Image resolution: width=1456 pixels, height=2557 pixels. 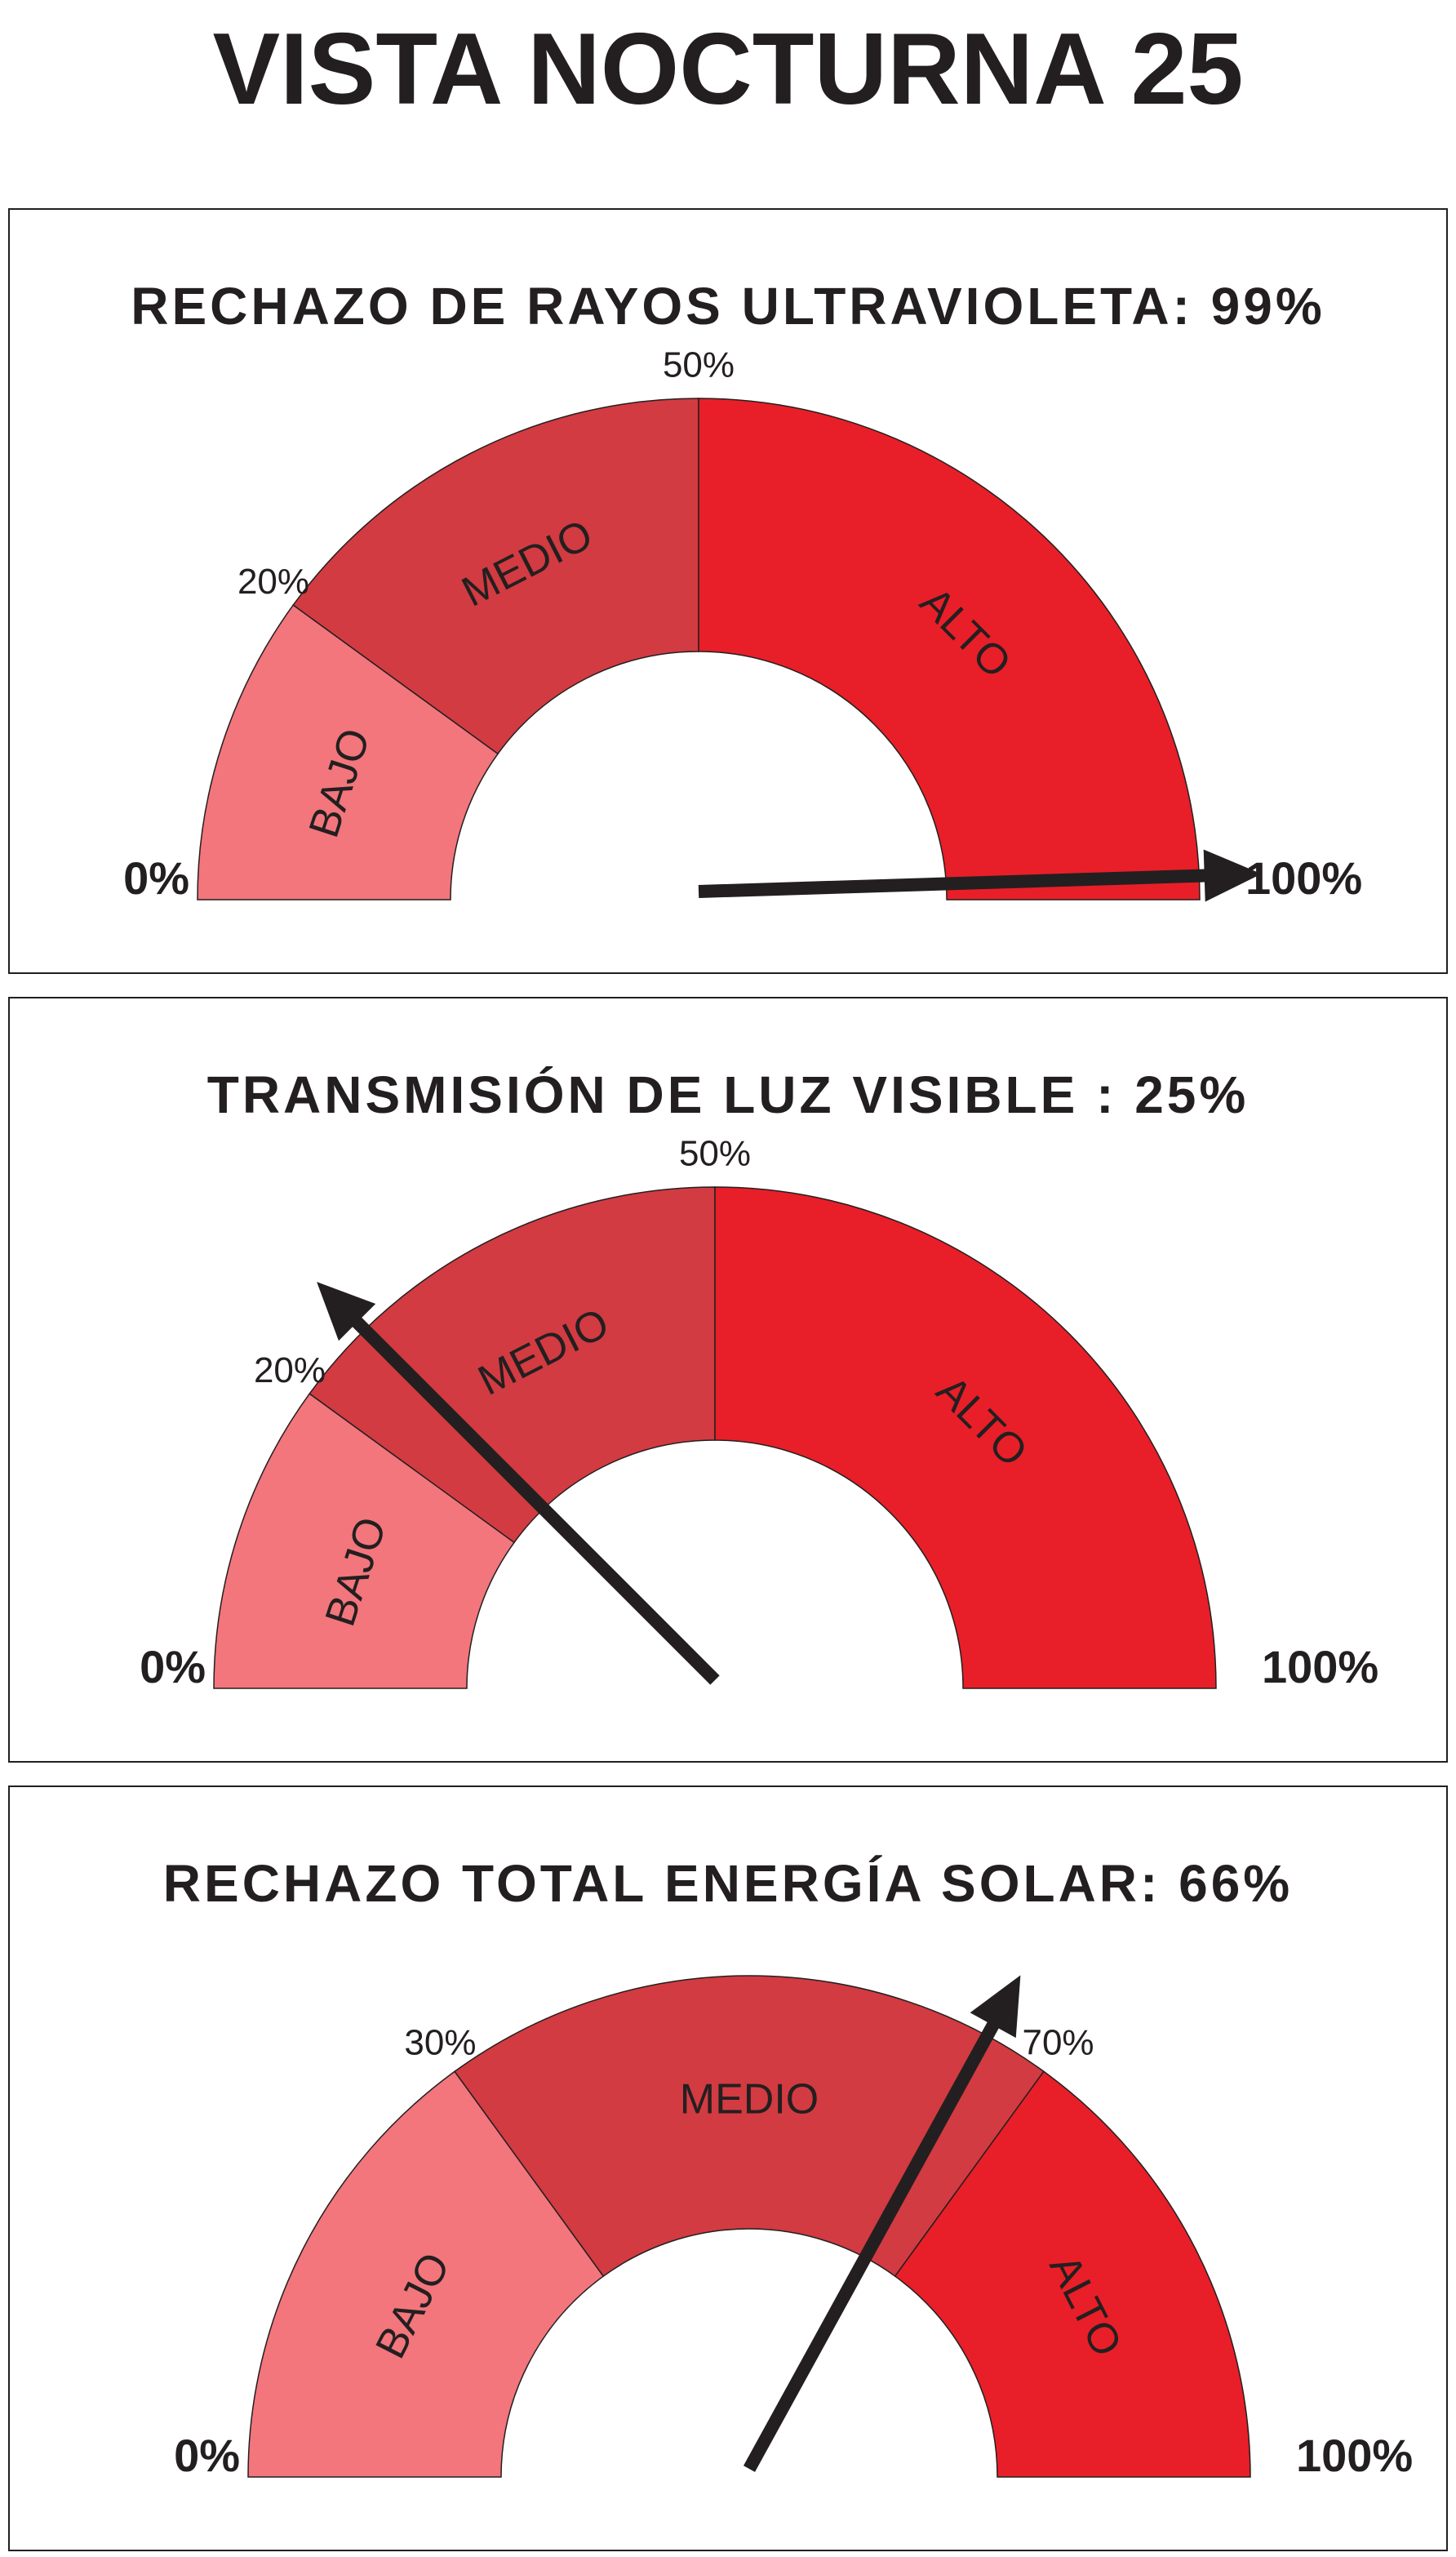 I want to click on tick-label: 70%, so click(x=1058, y=2043).